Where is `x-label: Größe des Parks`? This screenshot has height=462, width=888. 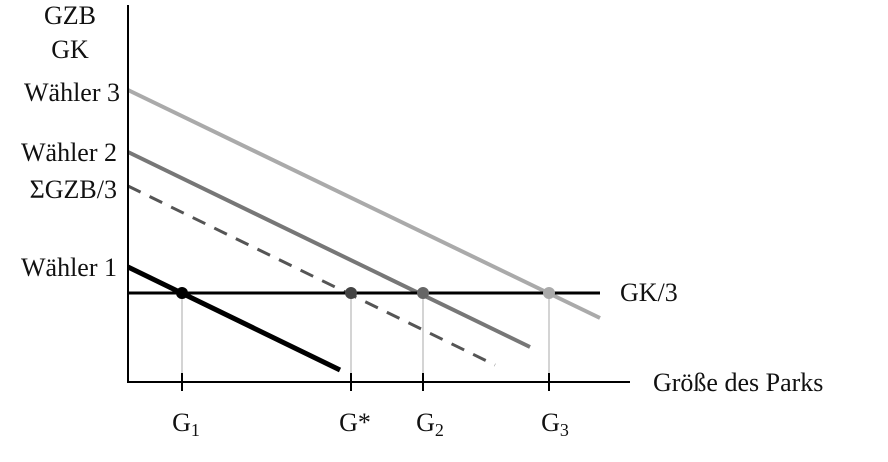 x-label: Größe des Parks is located at coordinates (738, 382).